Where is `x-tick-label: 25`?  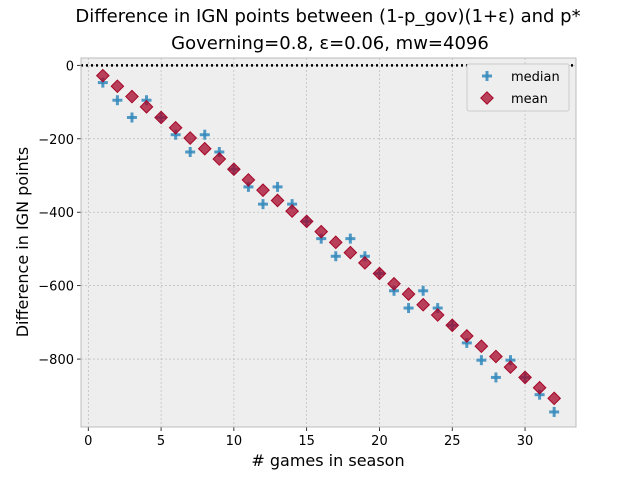 x-tick-label: 25 is located at coordinates (452, 441).